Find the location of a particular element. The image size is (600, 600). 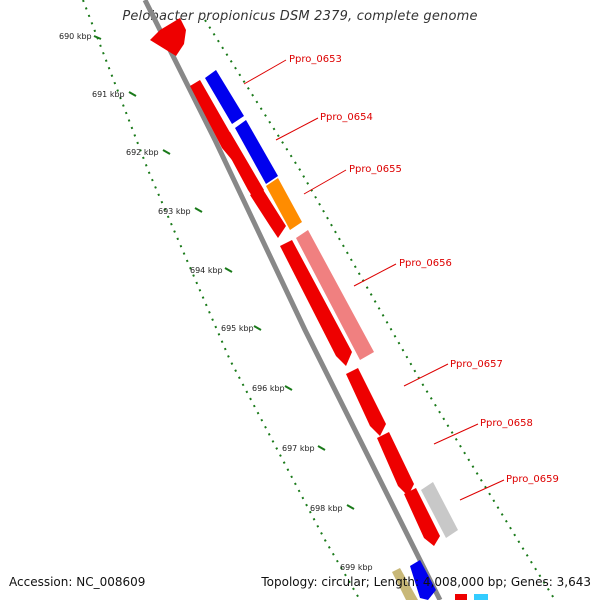

gene-label-ppro-0658: Ppro_0658 is located at coordinates (506, 423).